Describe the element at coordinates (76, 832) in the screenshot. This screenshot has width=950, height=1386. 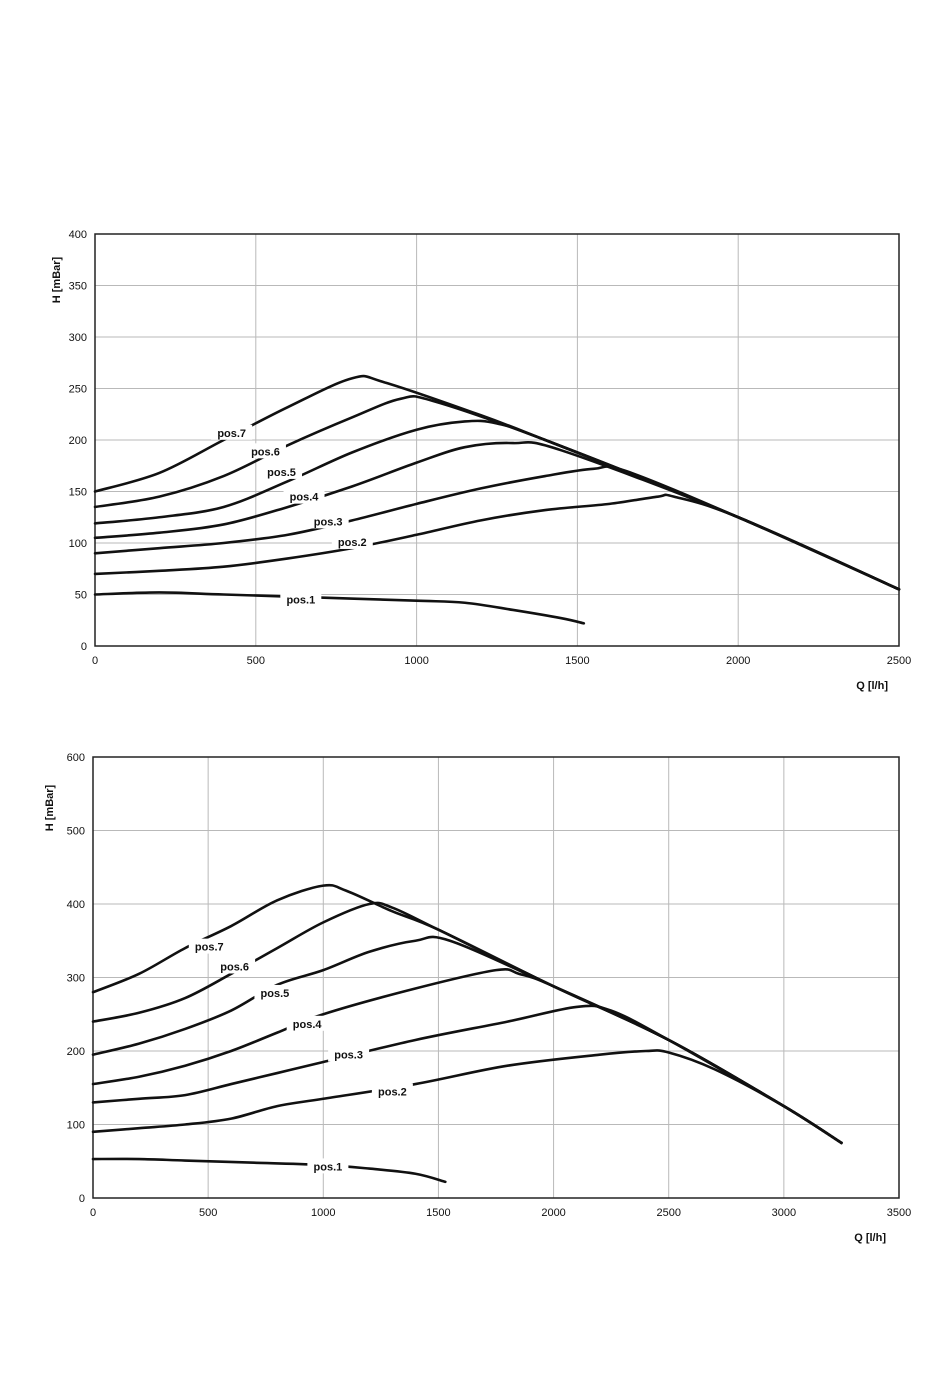
I see `y-tick-label: 500` at that location.